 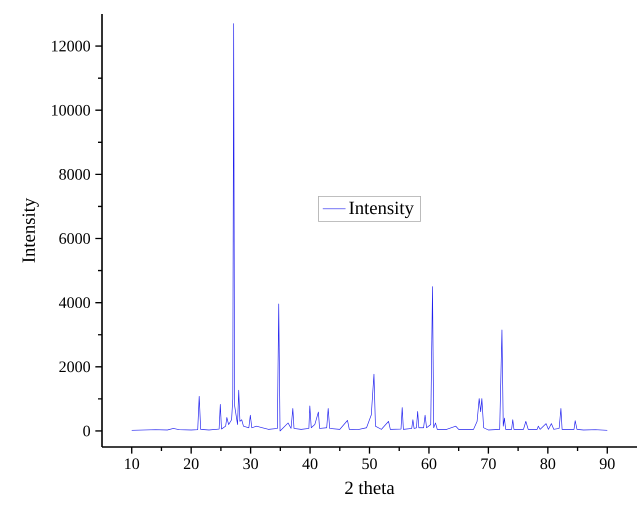 What do you see at coordinates (74, 238) in the screenshot?
I see `y-tick-label: 6000` at bounding box center [74, 238].